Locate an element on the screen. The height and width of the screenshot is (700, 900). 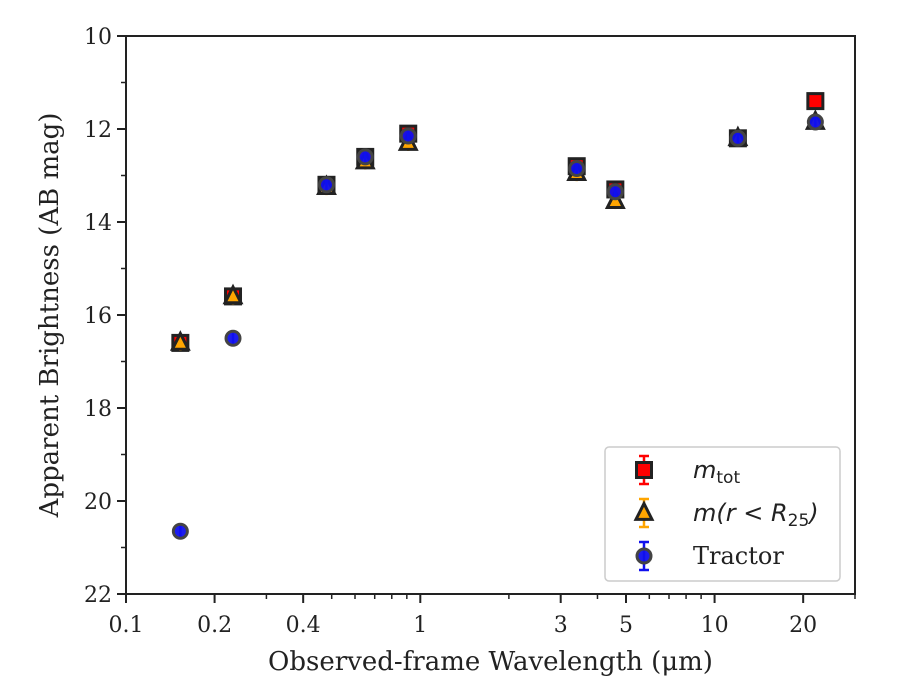
x-tick-label: 0.1 is located at coordinates (126, 625).